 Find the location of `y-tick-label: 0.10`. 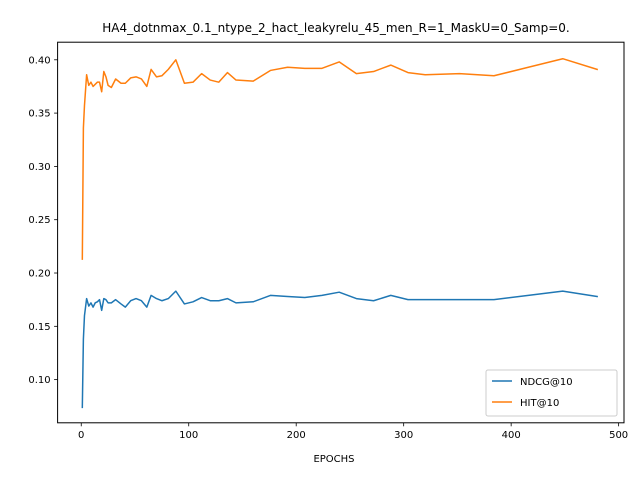

y-tick-label: 0.10 is located at coordinates (39, 380).